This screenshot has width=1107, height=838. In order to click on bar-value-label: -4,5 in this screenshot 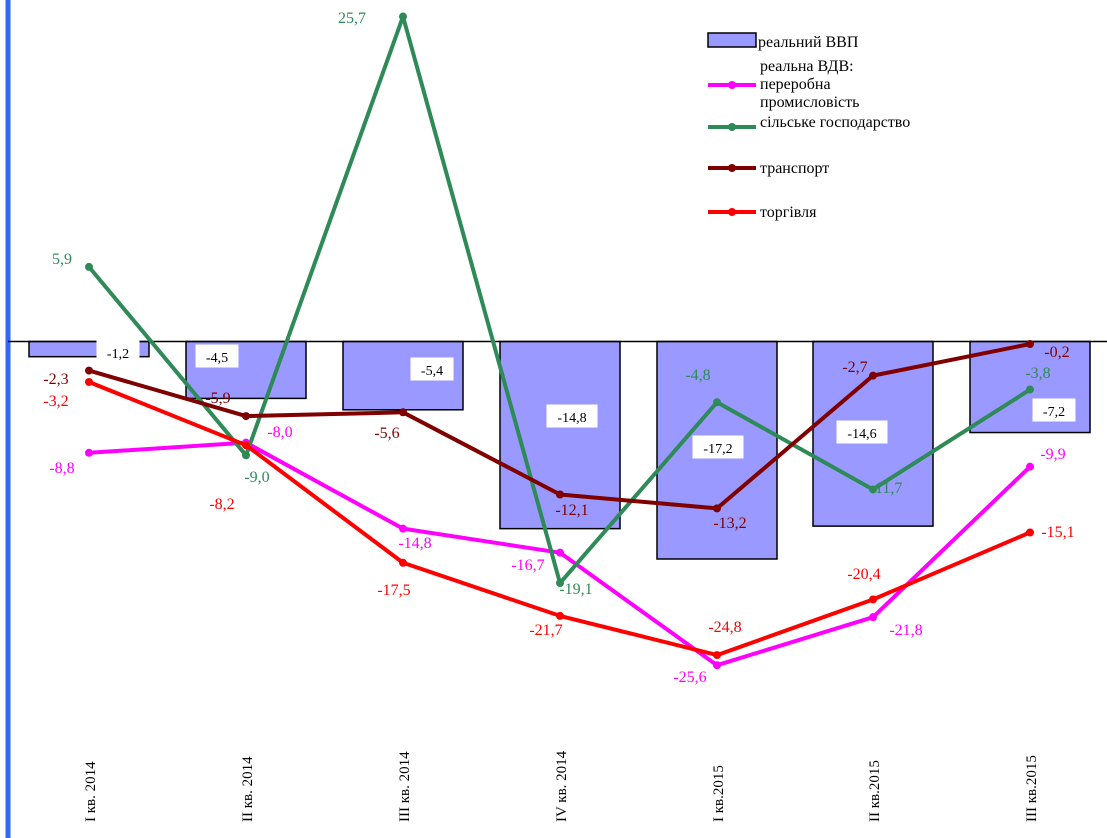, I will do `click(217, 358)`.